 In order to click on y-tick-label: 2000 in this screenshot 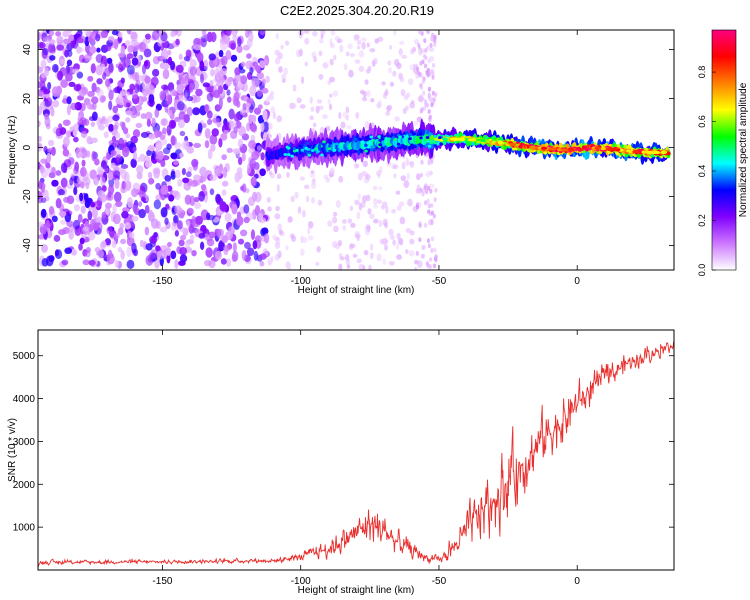, I will do `click(24, 485)`.